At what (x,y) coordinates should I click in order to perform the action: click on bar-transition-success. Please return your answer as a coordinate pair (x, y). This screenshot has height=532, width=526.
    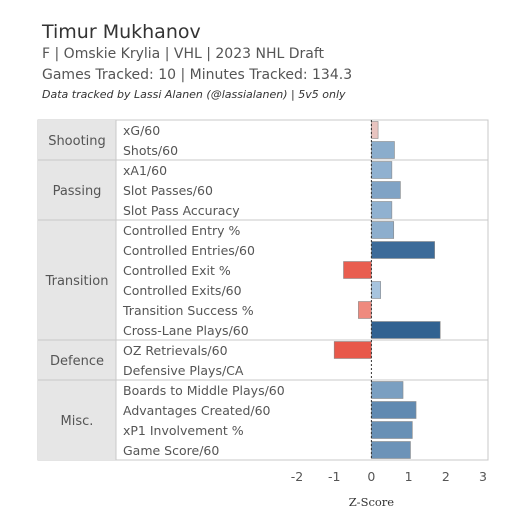
    Looking at the image, I should click on (365, 310).